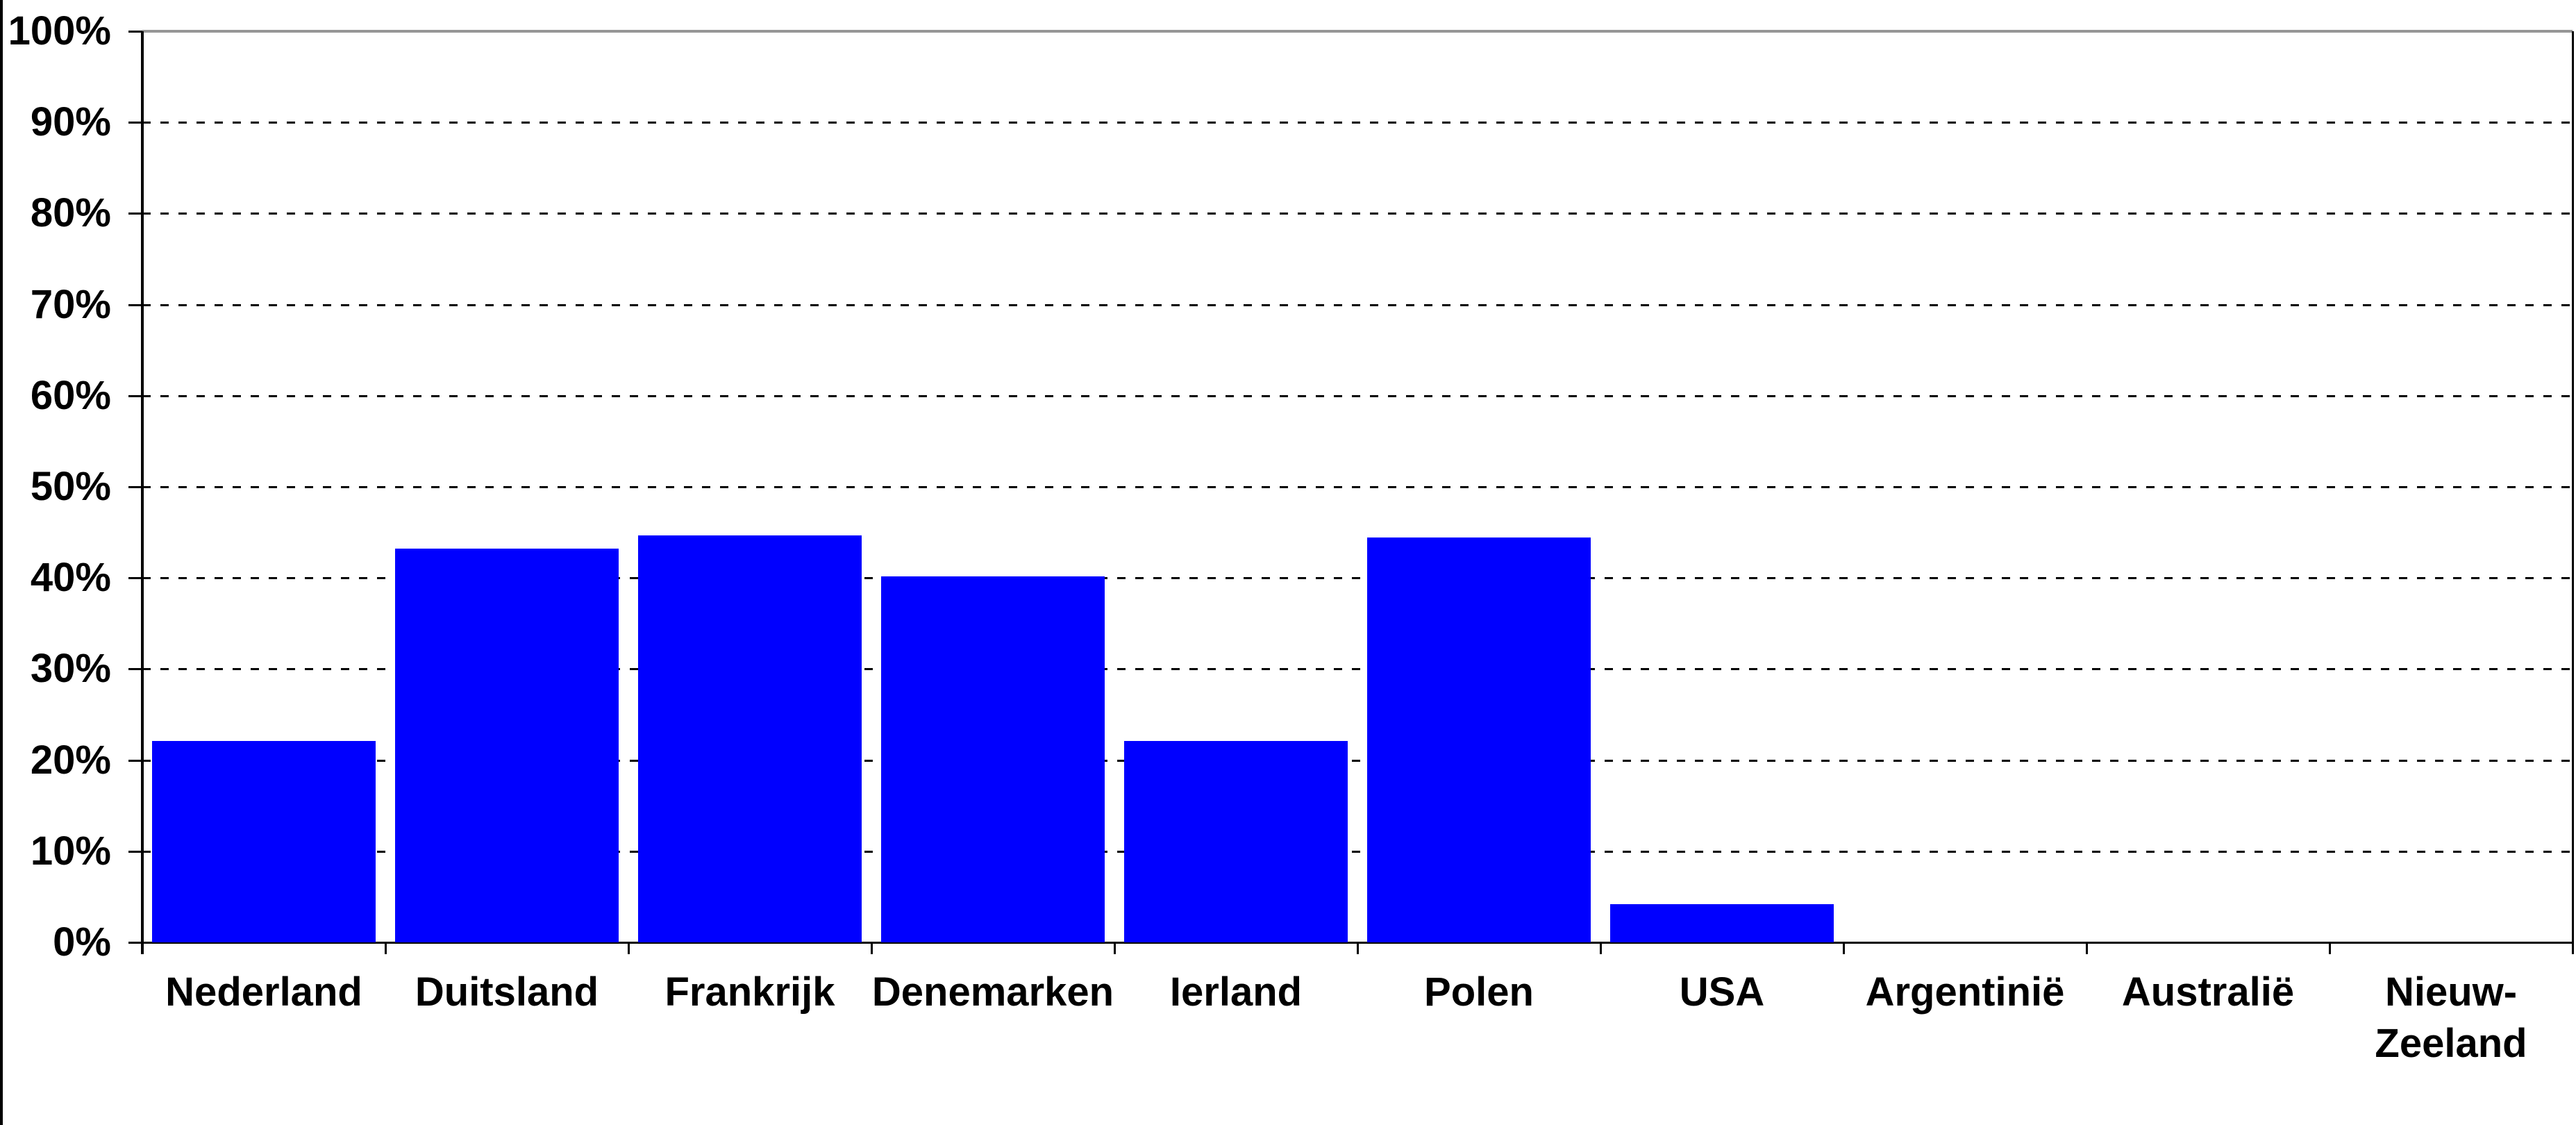 Image resolution: width=2576 pixels, height=1125 pixels. I want to click on y-axis-label-100: 100%, so click(59, 30).